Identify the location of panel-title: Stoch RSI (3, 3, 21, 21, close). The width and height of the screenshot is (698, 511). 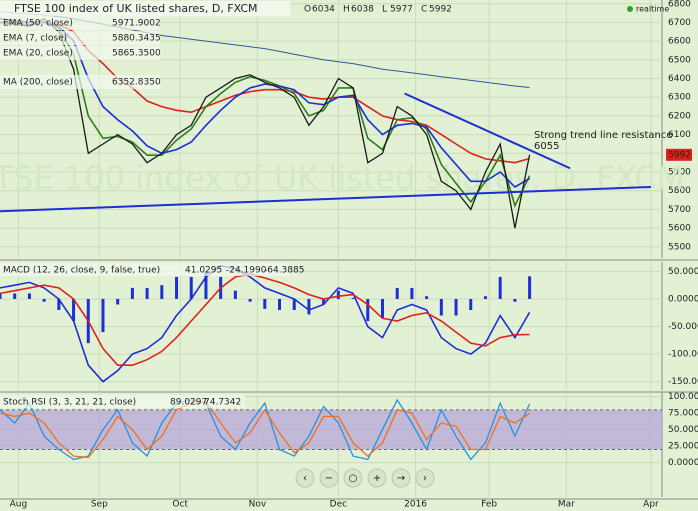
(69, 403).